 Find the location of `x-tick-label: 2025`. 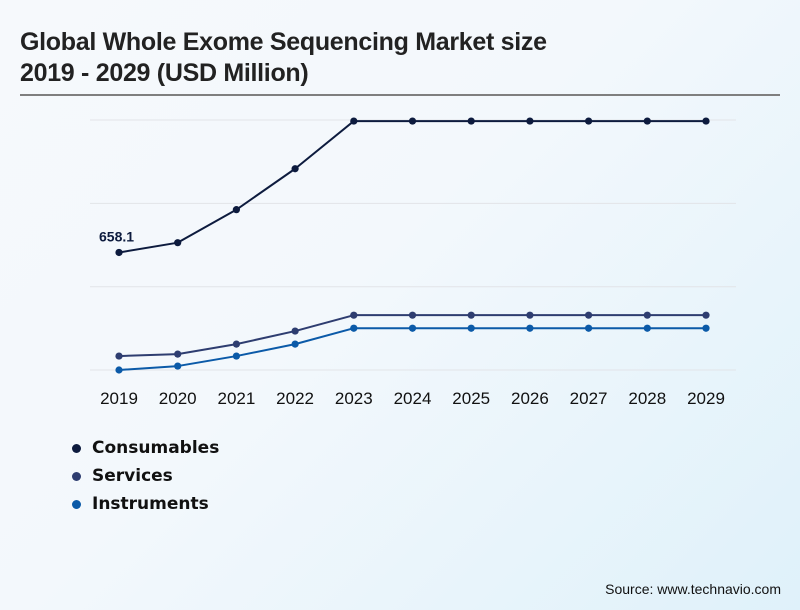

x-tick-label: 2025 is located at coordinates (471, 398).